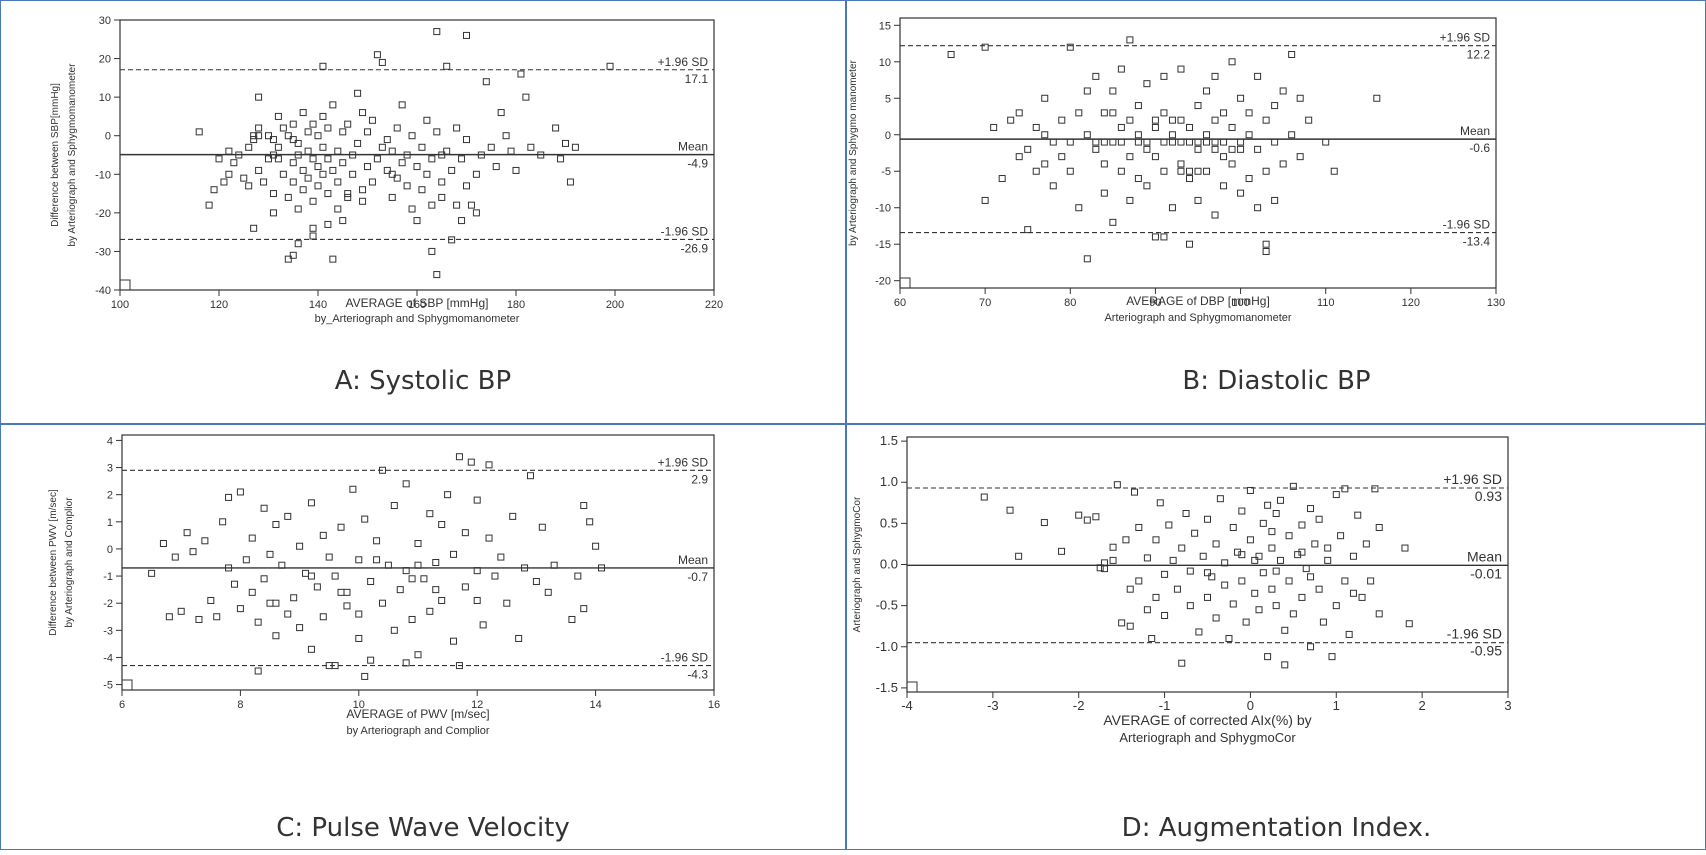 This screenshot has width=1706, height=855. What do you see at coordinates (853, 153) in the screenshot?
I see `y-axis-subtitle: by Arteriograph and Sphygmo manometer` at bounding box center [853, 153].